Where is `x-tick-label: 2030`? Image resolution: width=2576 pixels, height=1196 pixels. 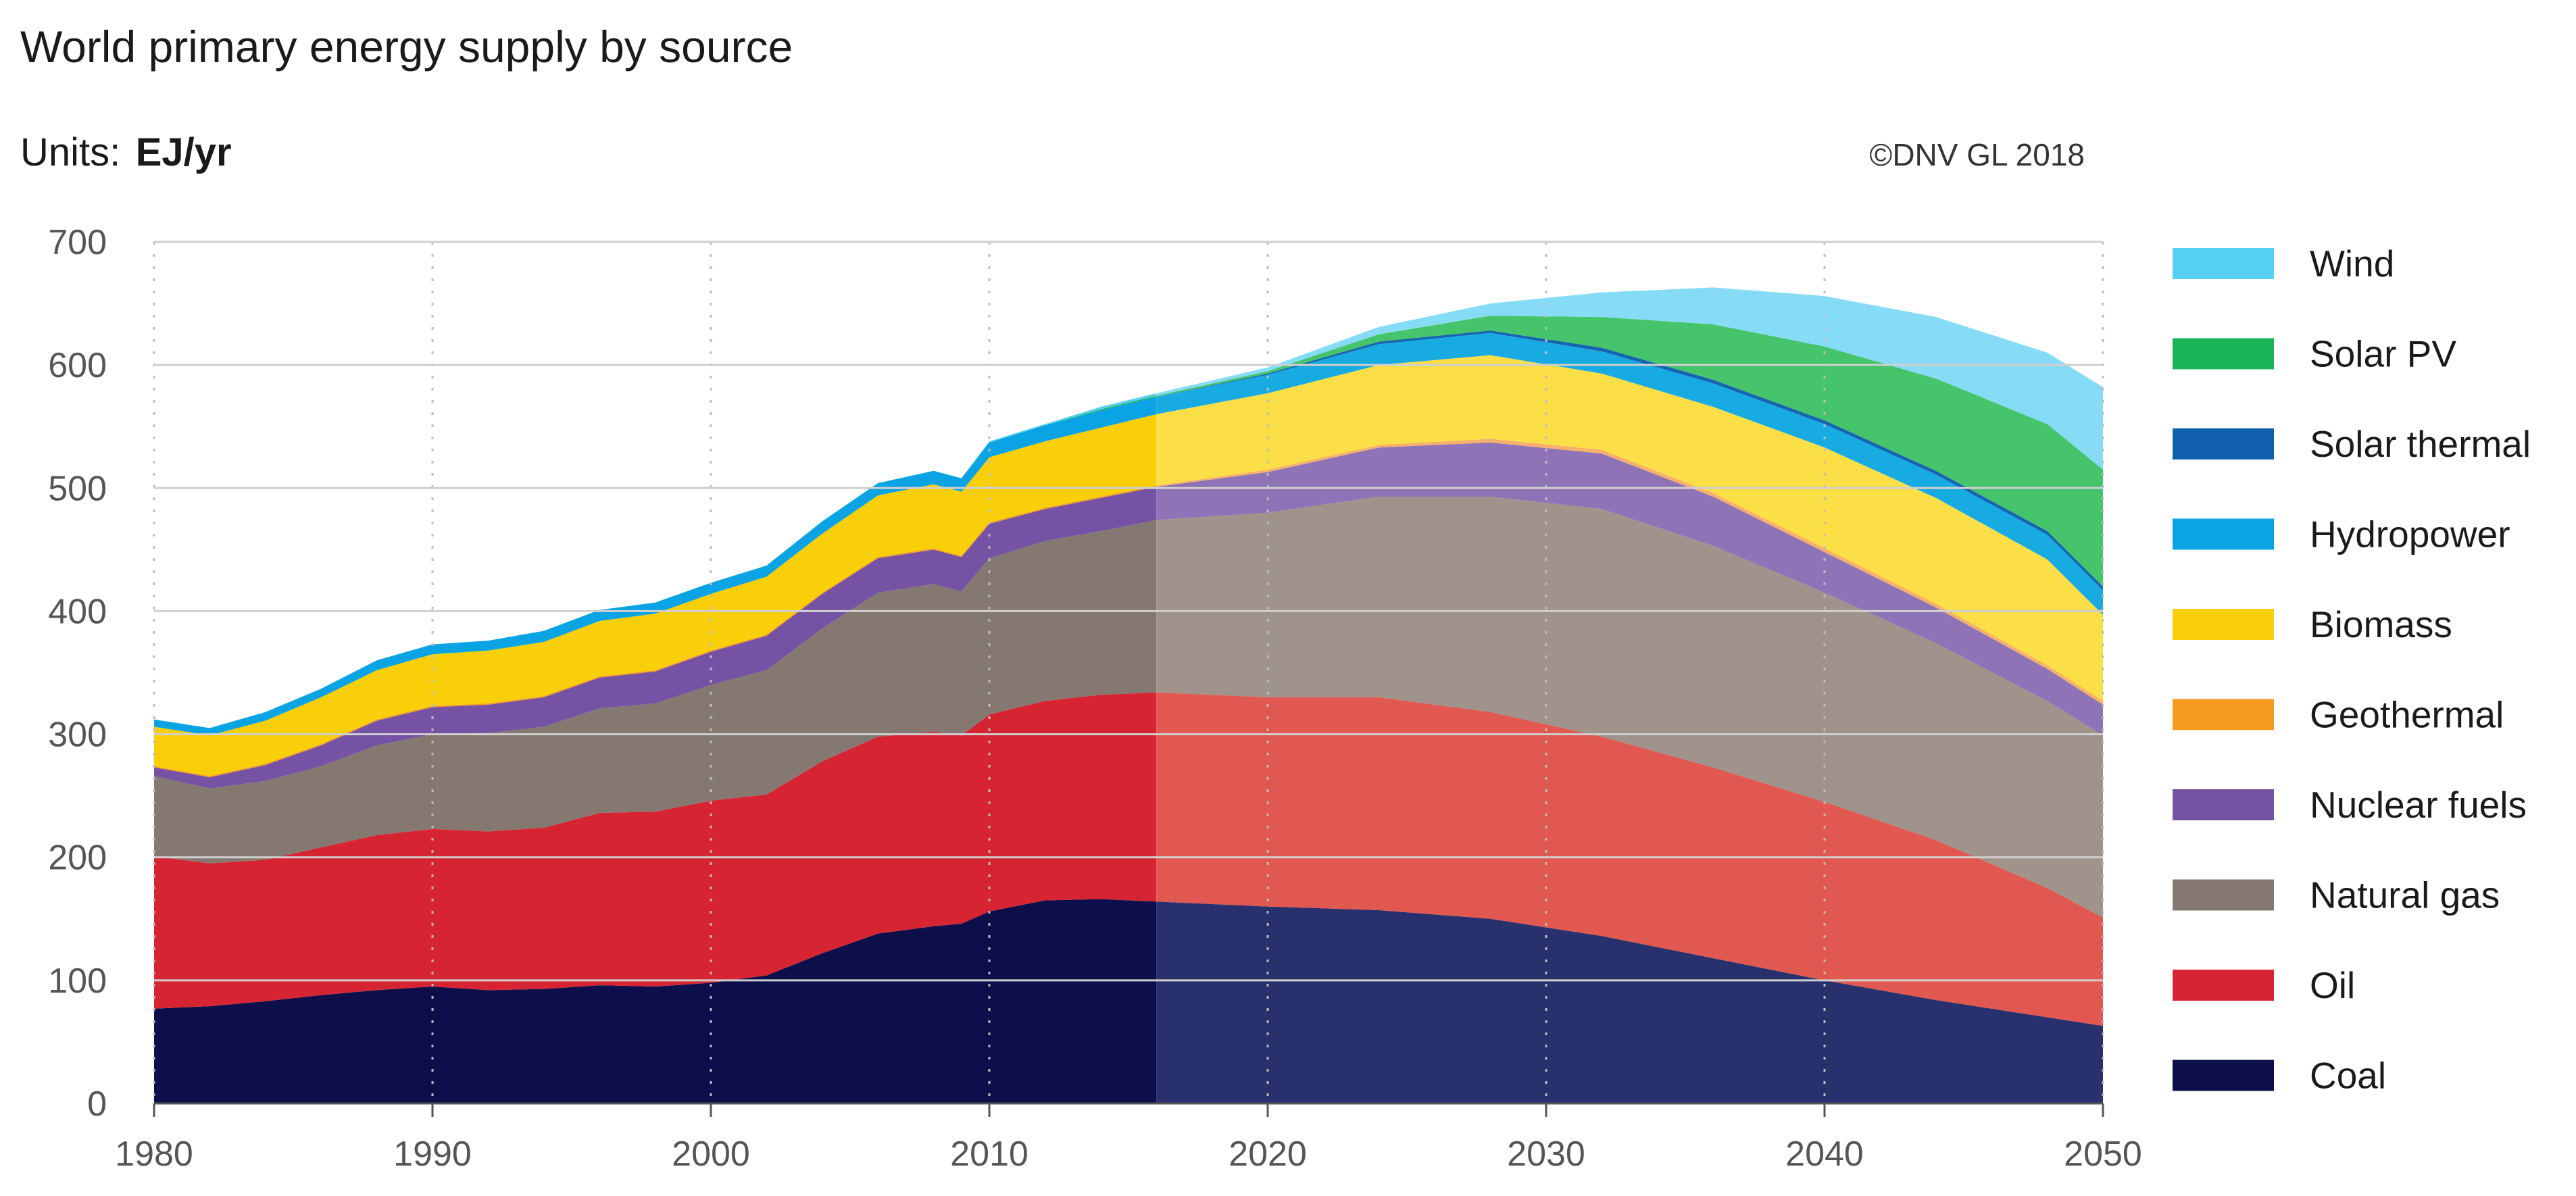
x-tick-label: 2030 is located at coordinates (1546, 1154).